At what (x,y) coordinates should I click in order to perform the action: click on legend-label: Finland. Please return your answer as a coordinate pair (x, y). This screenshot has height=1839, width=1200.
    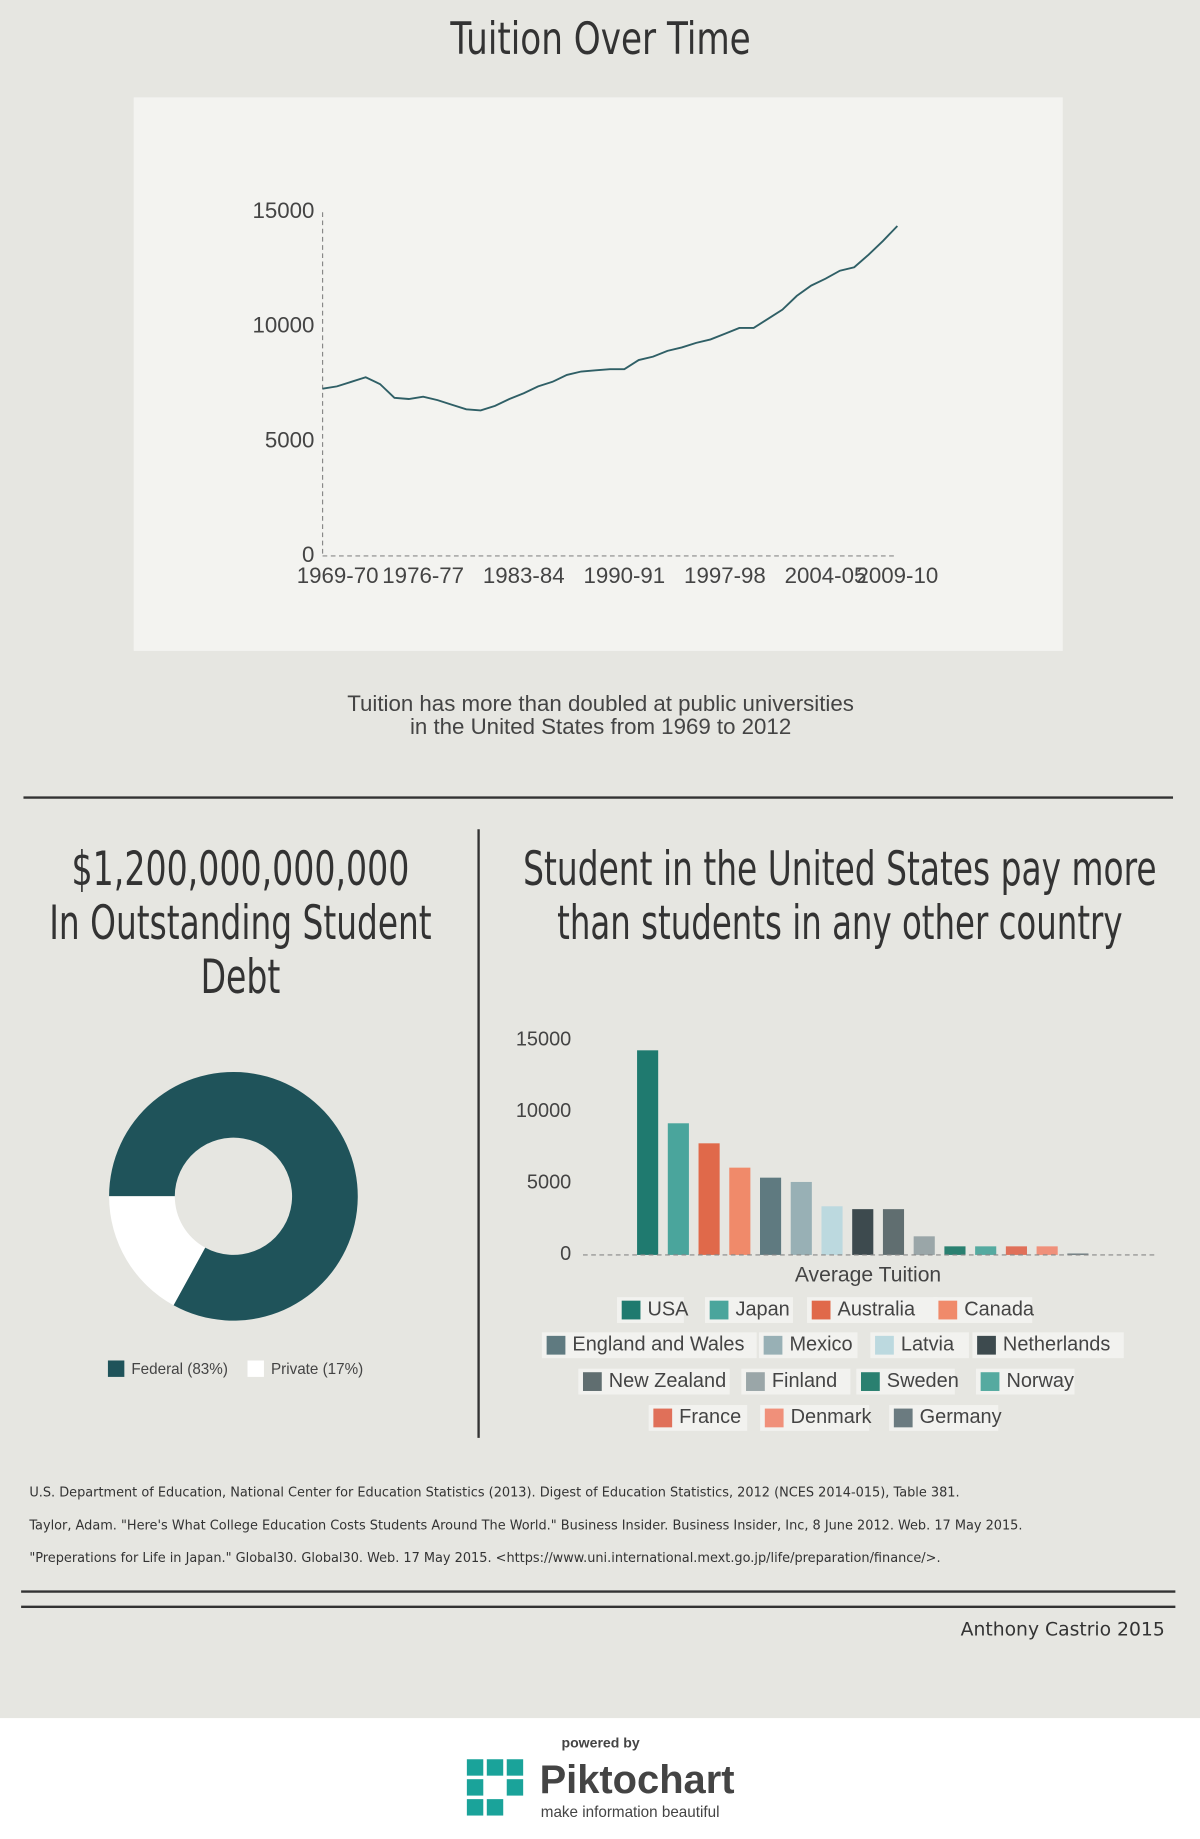
    Looking at the image, I should click on (804, 1381).